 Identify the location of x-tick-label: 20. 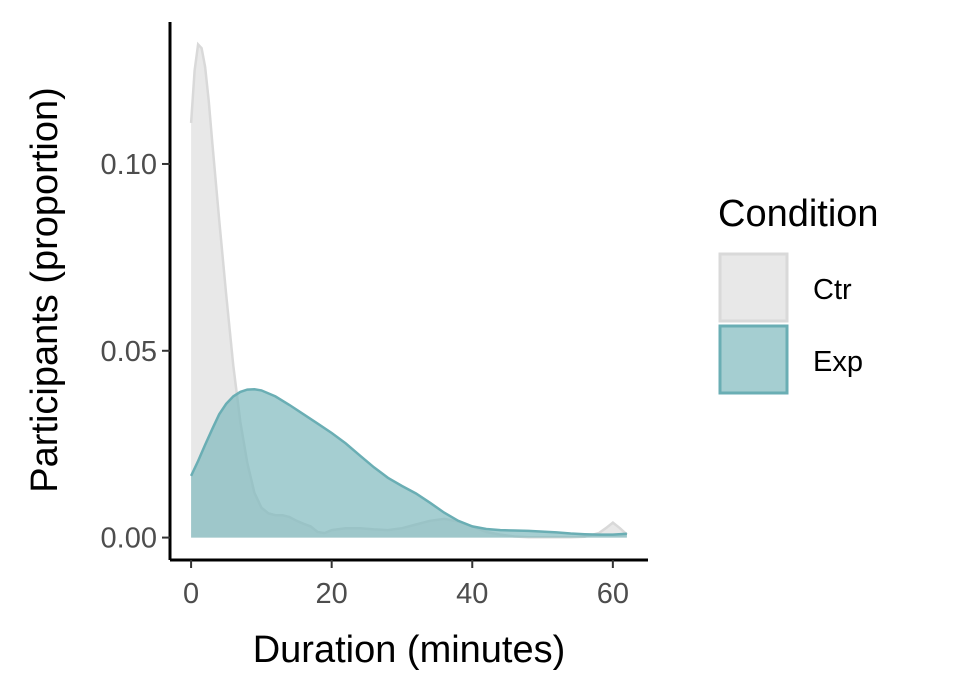
(332, 594).